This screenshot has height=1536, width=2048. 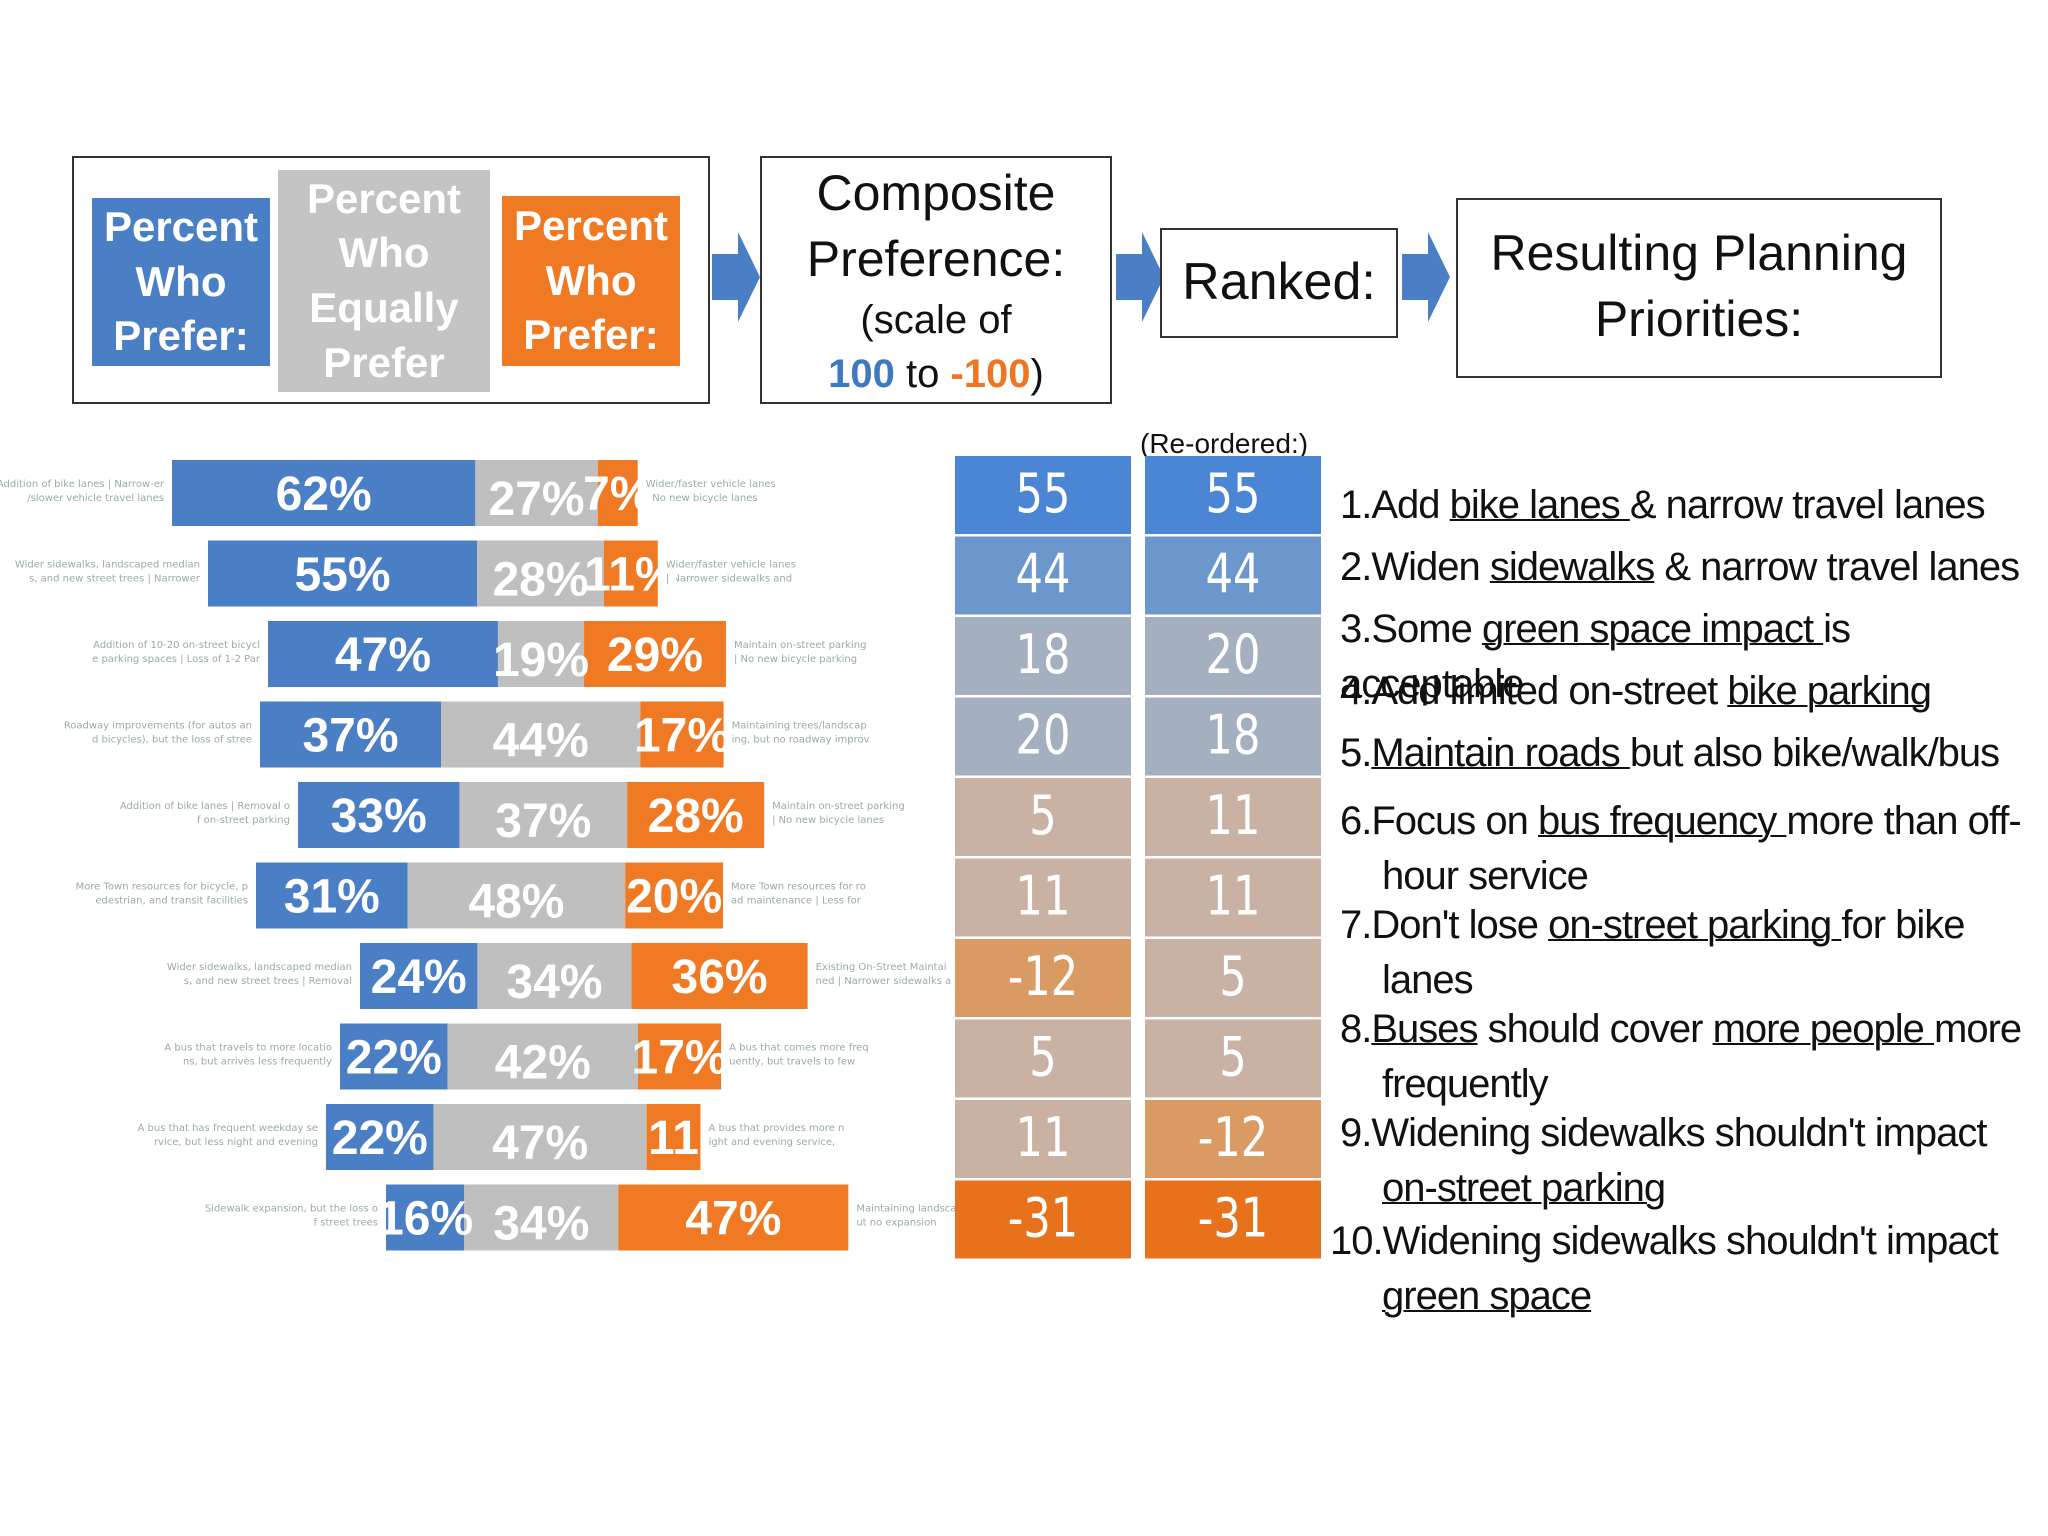 What do you see at coordinates (896, 1223) in the screenshot?
I see `row-right-label-2: ut no expansion` at bounding box center [896, 1223].